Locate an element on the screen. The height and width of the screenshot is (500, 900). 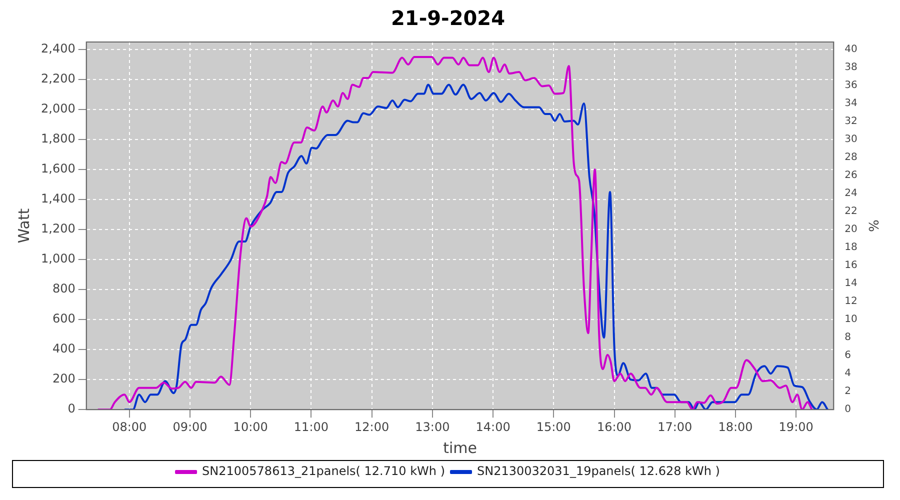
y-tick-label: 1,400 is located at coordinates (58, 199).